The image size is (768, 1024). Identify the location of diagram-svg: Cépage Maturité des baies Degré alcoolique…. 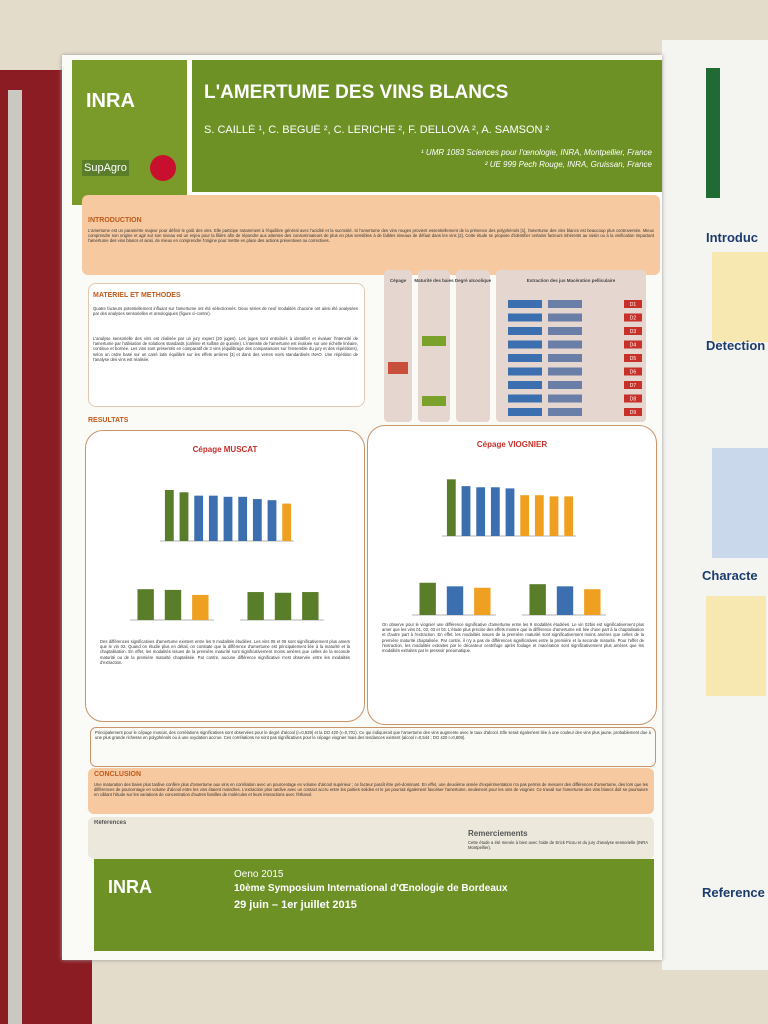
(515, 346).